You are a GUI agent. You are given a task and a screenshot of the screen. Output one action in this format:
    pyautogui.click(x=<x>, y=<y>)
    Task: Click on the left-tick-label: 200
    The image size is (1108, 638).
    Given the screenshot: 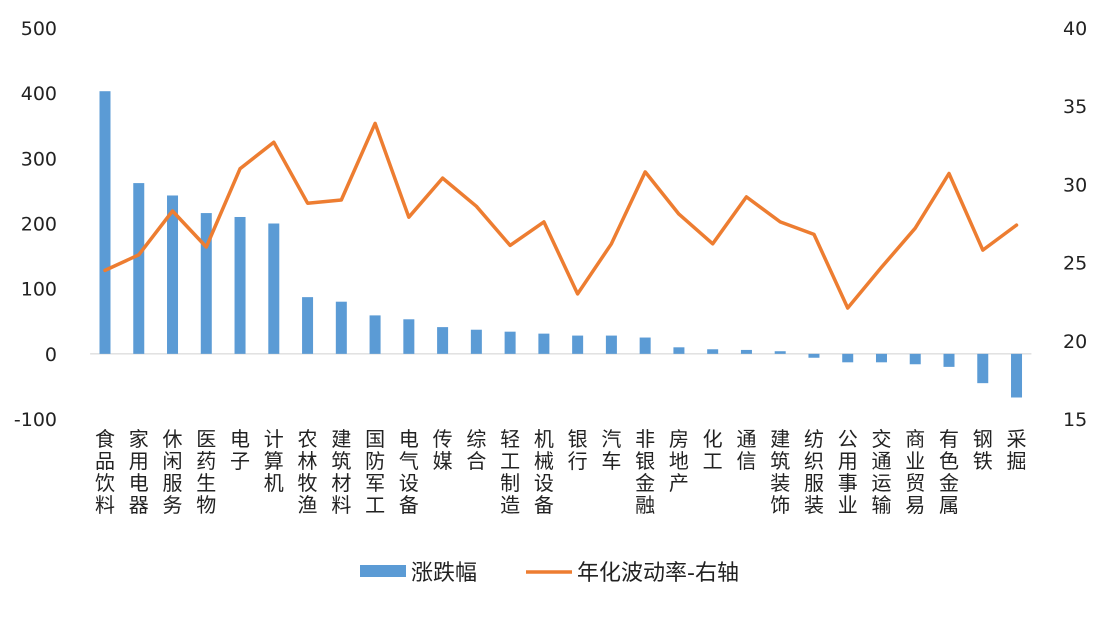 What is the action you would take?
    pyautogui.click(x=39, y=225)
    